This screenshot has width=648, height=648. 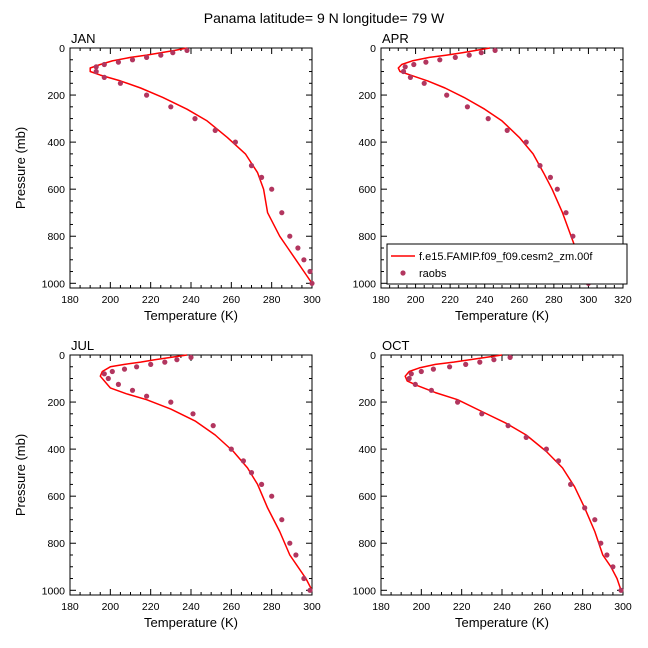 I want to click on y-tick-label: 400, so click(x=56, y=143).